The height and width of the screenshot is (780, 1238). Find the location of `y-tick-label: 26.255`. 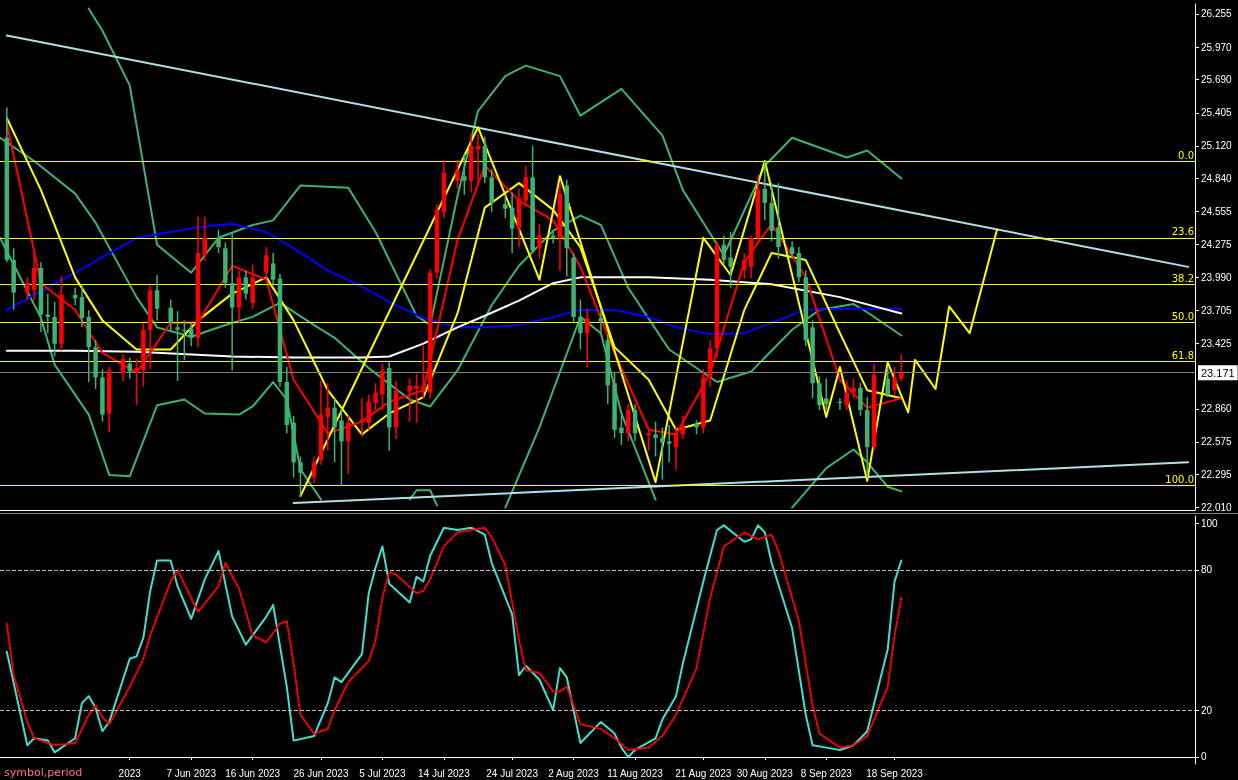

y-tick-label: 26.255 is located at coordinates (1217, 14).